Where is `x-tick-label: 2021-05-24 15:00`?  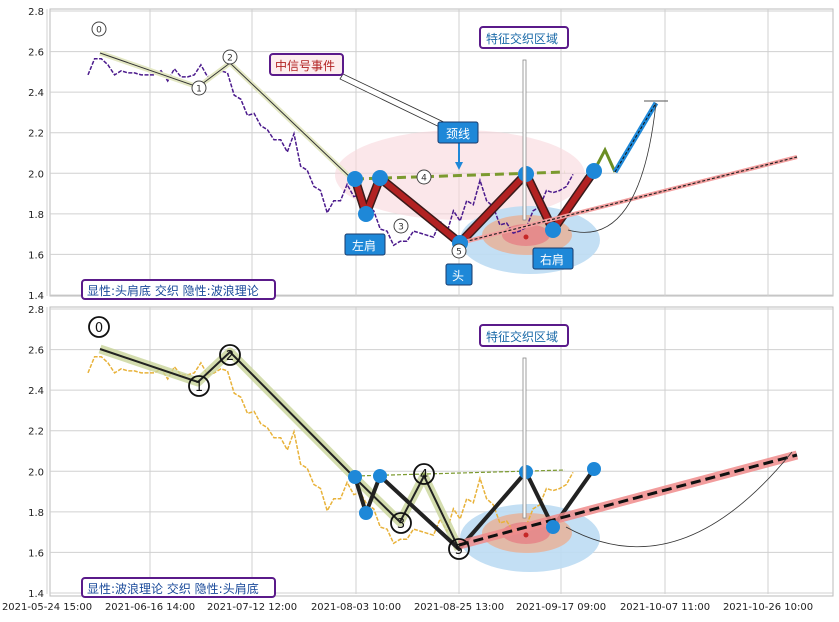 x-tick-label: 2021-05-24 15:00 is located at coordinates (47, 607).